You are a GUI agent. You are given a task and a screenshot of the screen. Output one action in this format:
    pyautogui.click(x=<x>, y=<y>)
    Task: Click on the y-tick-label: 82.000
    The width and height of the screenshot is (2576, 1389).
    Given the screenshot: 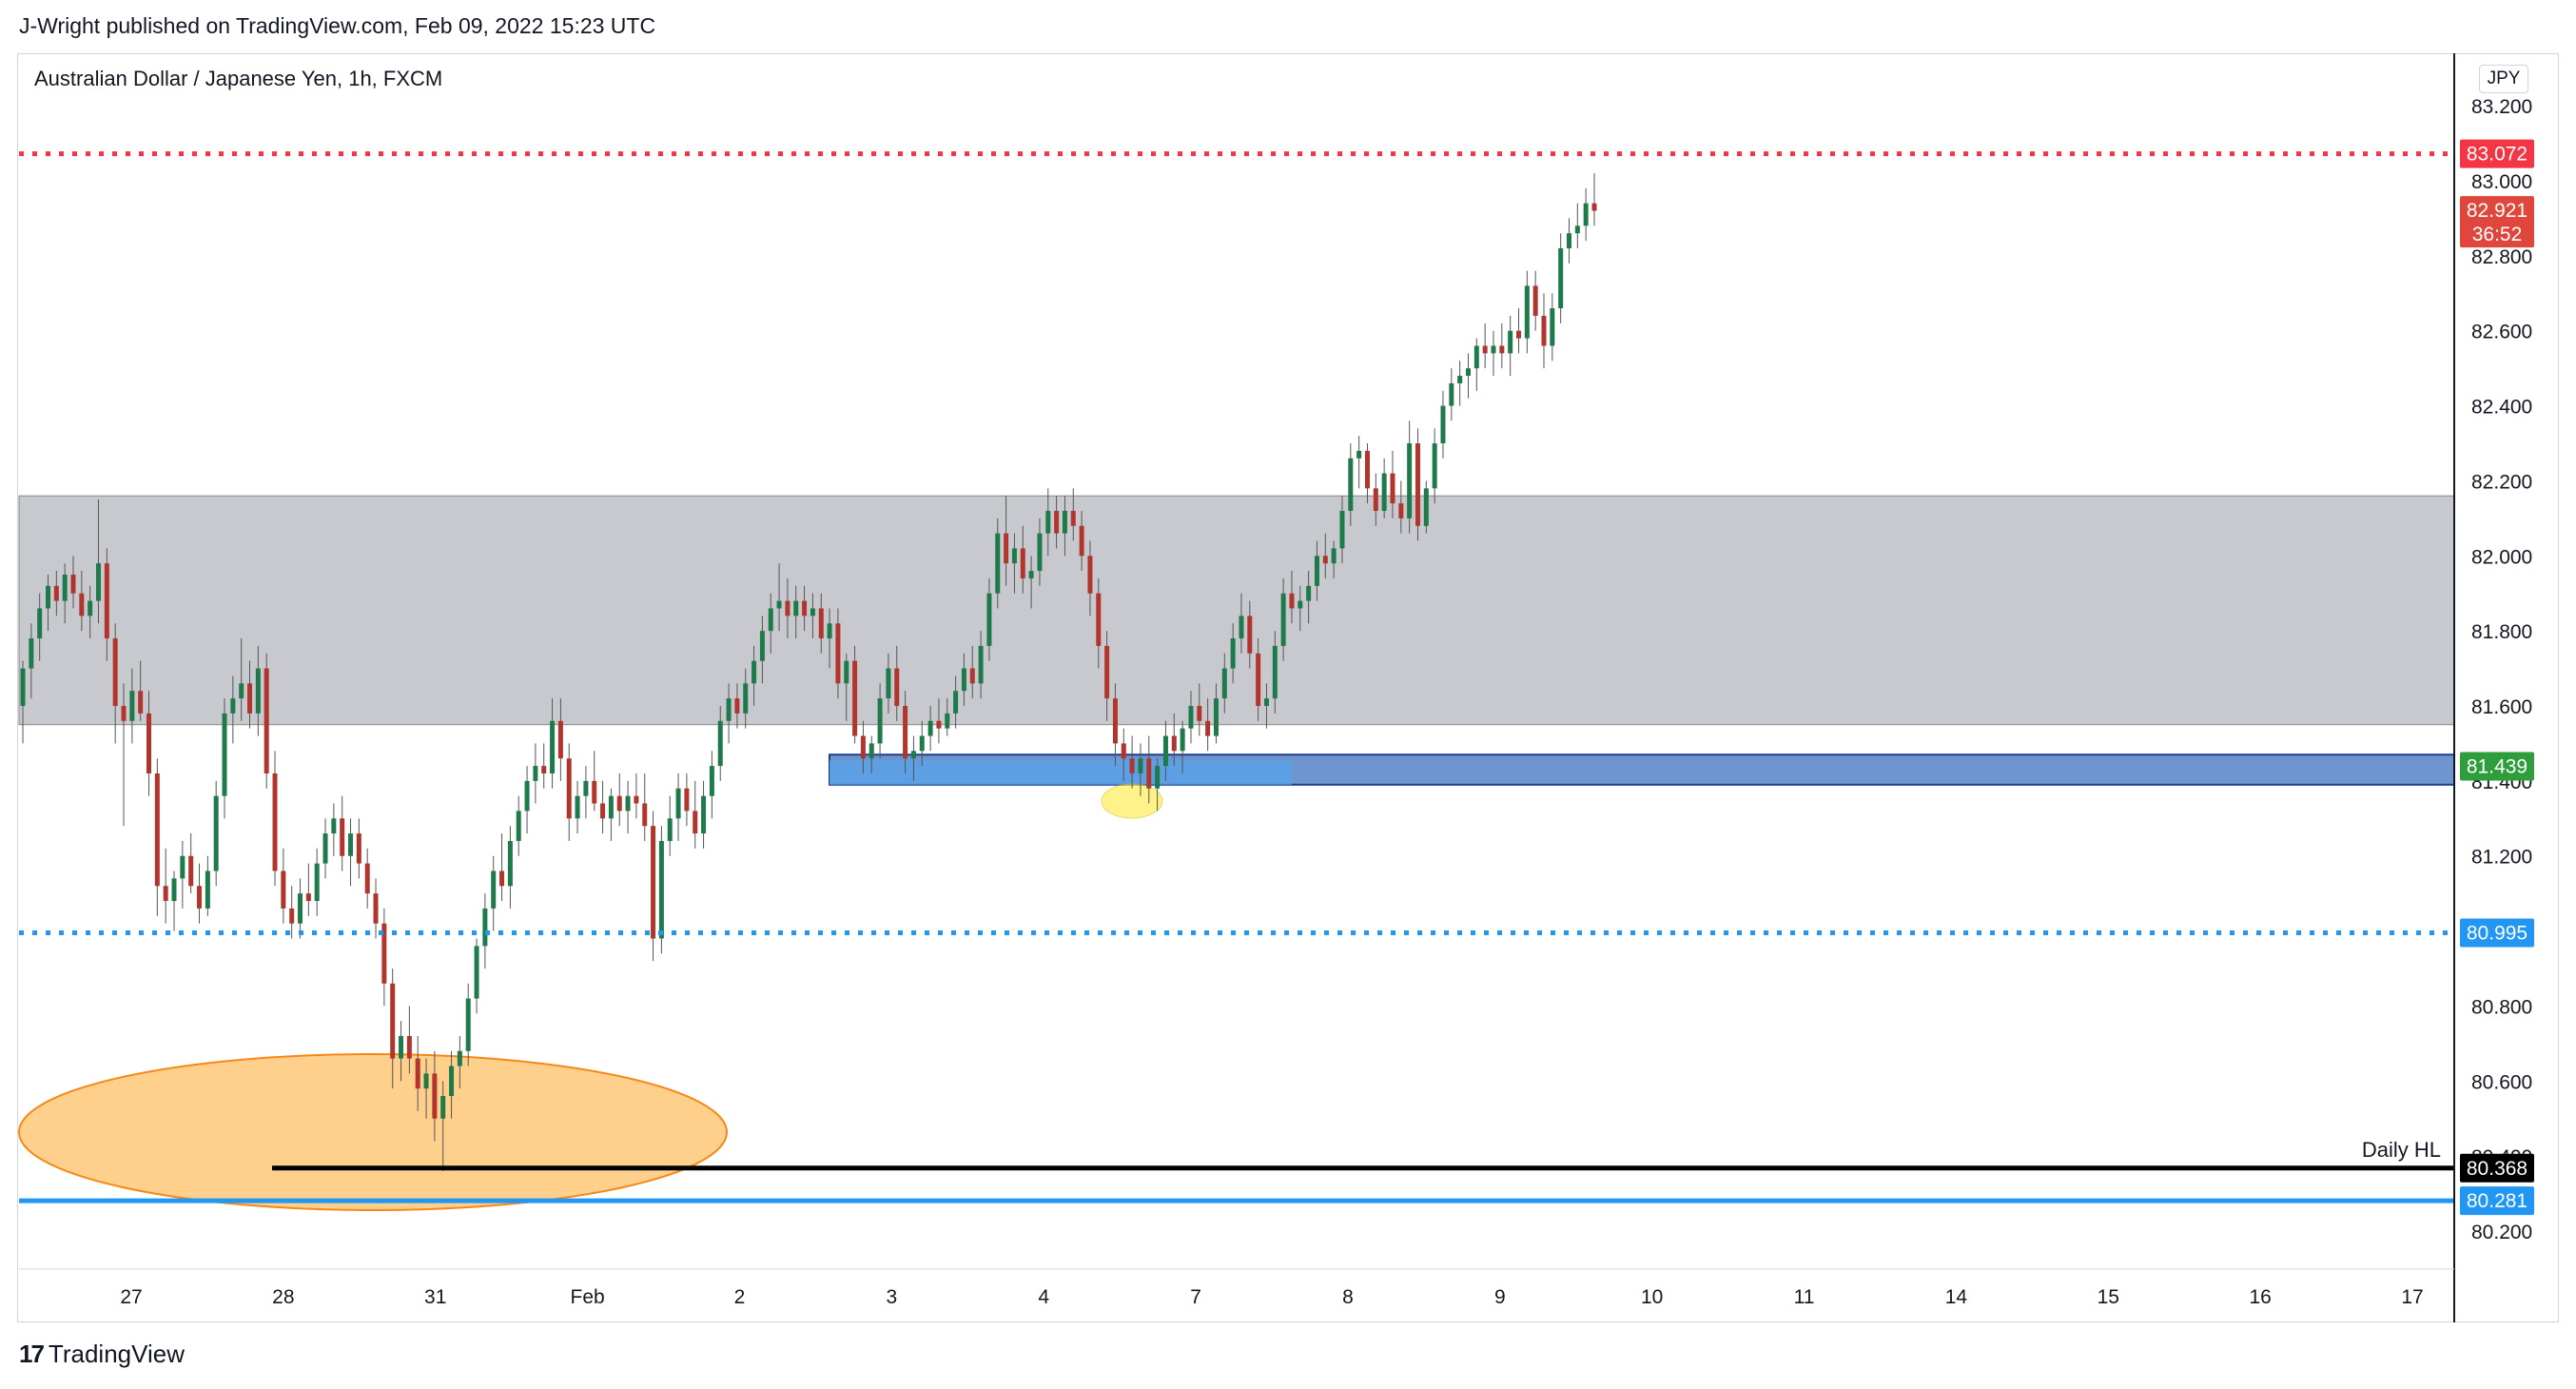 What is the action you would take?
    pyautogui.click(x=2501, y=557)
    